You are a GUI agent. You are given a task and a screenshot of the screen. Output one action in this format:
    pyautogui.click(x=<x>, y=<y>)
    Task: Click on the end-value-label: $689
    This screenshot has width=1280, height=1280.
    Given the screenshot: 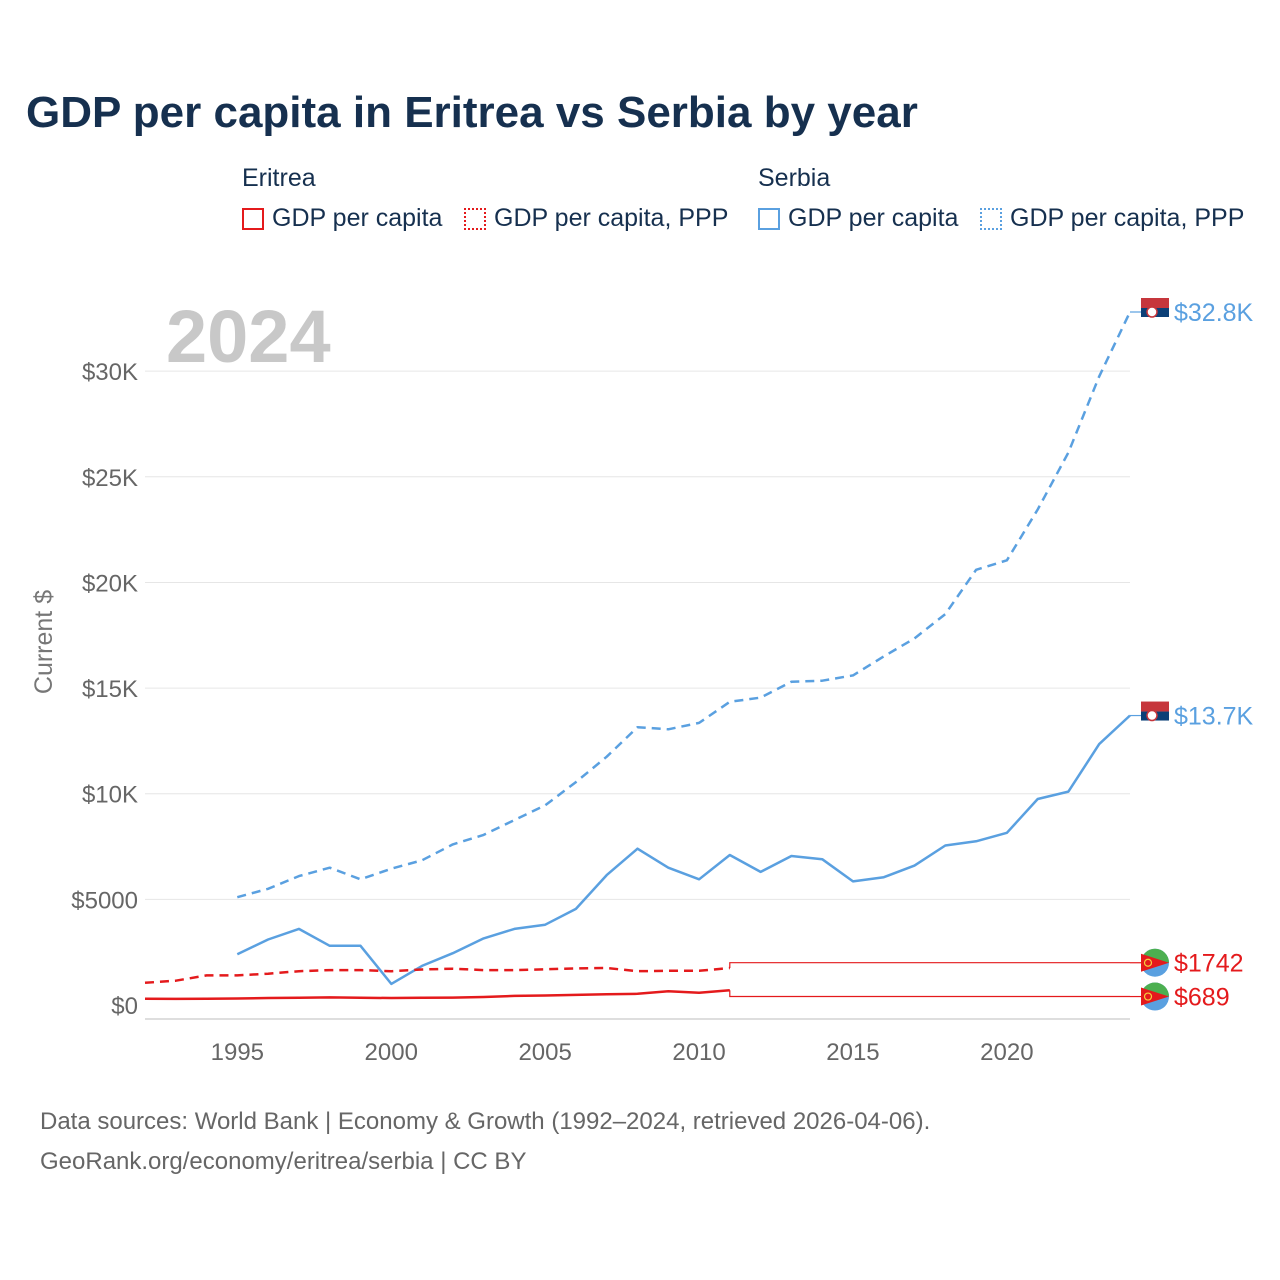 What is the action you would take?
    pyautogui.click(x=1202, y=998)
    